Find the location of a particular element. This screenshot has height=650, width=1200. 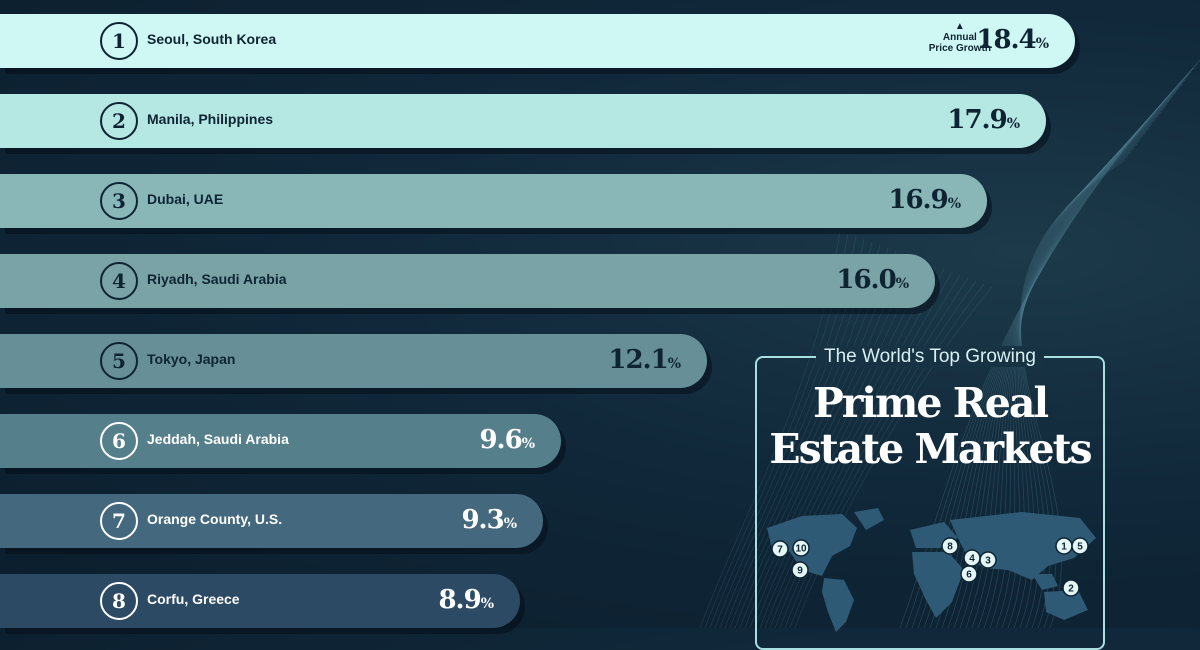

value-label: 17.9% is located at coordinates (983, 120).